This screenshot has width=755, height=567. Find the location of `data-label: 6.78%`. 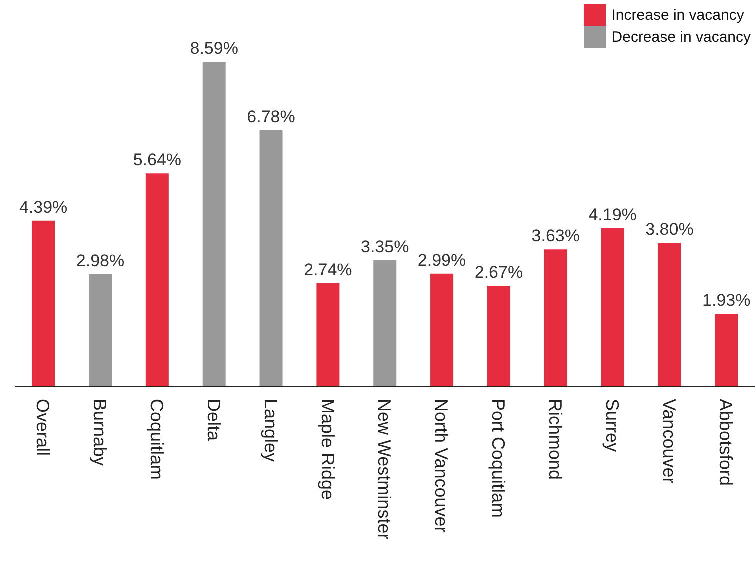

data-label: 6.78% is located at coordinates (271, 116).